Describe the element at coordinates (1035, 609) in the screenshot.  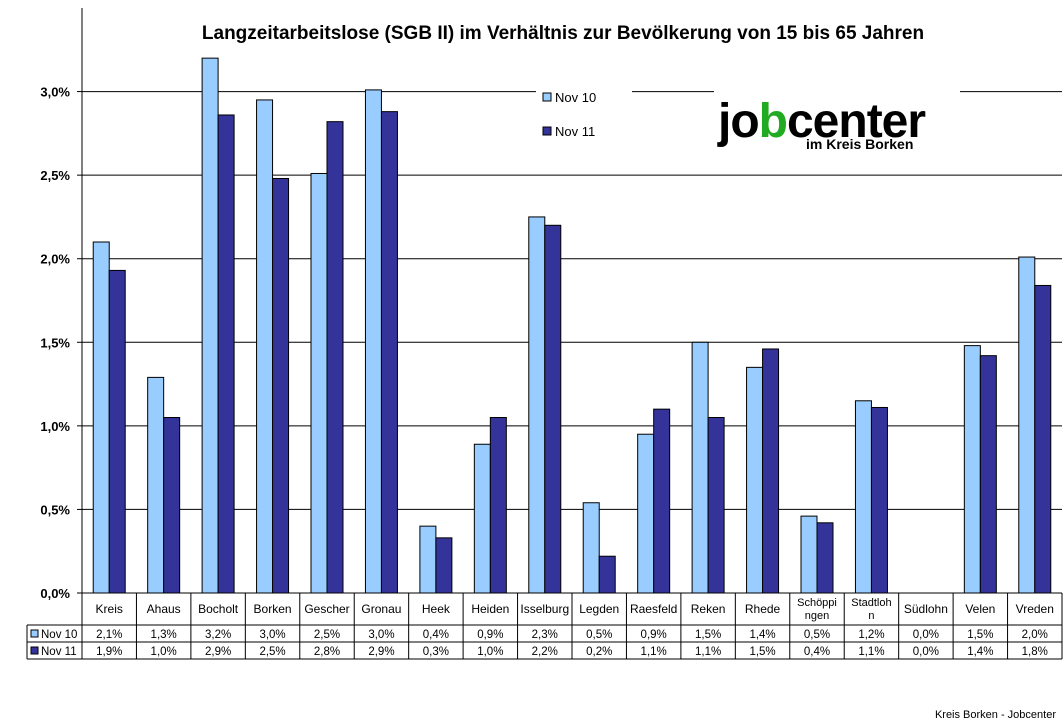
I see `x-tick-label: Vreden` at that location.